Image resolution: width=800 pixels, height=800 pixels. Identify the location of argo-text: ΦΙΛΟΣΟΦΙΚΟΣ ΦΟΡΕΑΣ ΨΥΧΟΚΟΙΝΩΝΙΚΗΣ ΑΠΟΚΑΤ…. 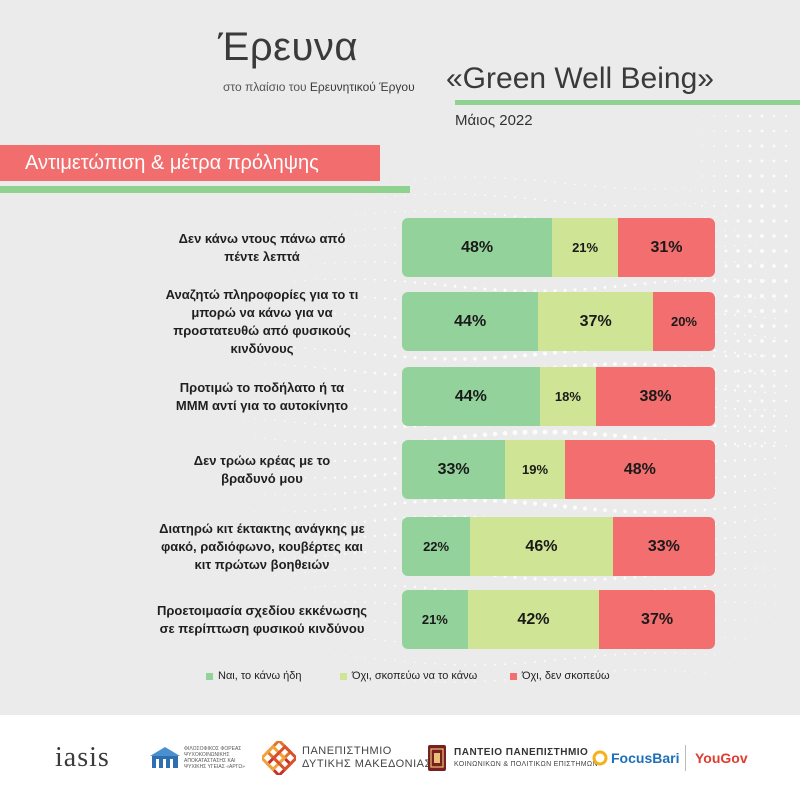
(214, 757).